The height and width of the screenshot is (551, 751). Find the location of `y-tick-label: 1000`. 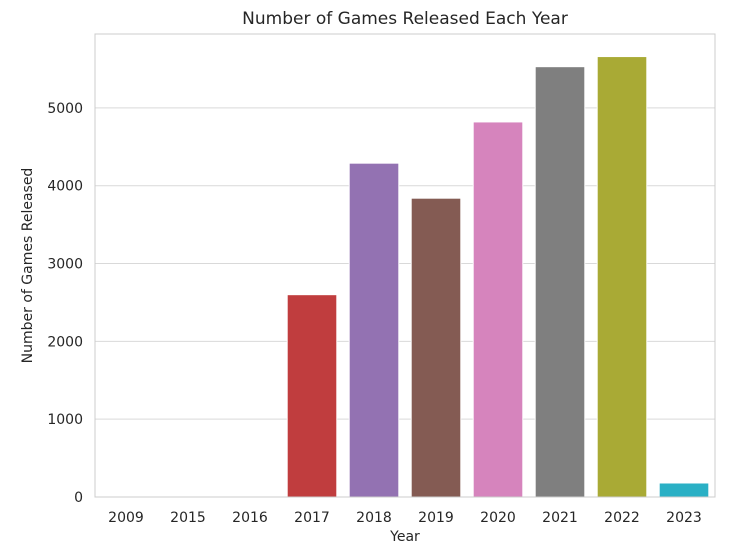

y-tick-label: 1000 is located at coordinates (65, 420).